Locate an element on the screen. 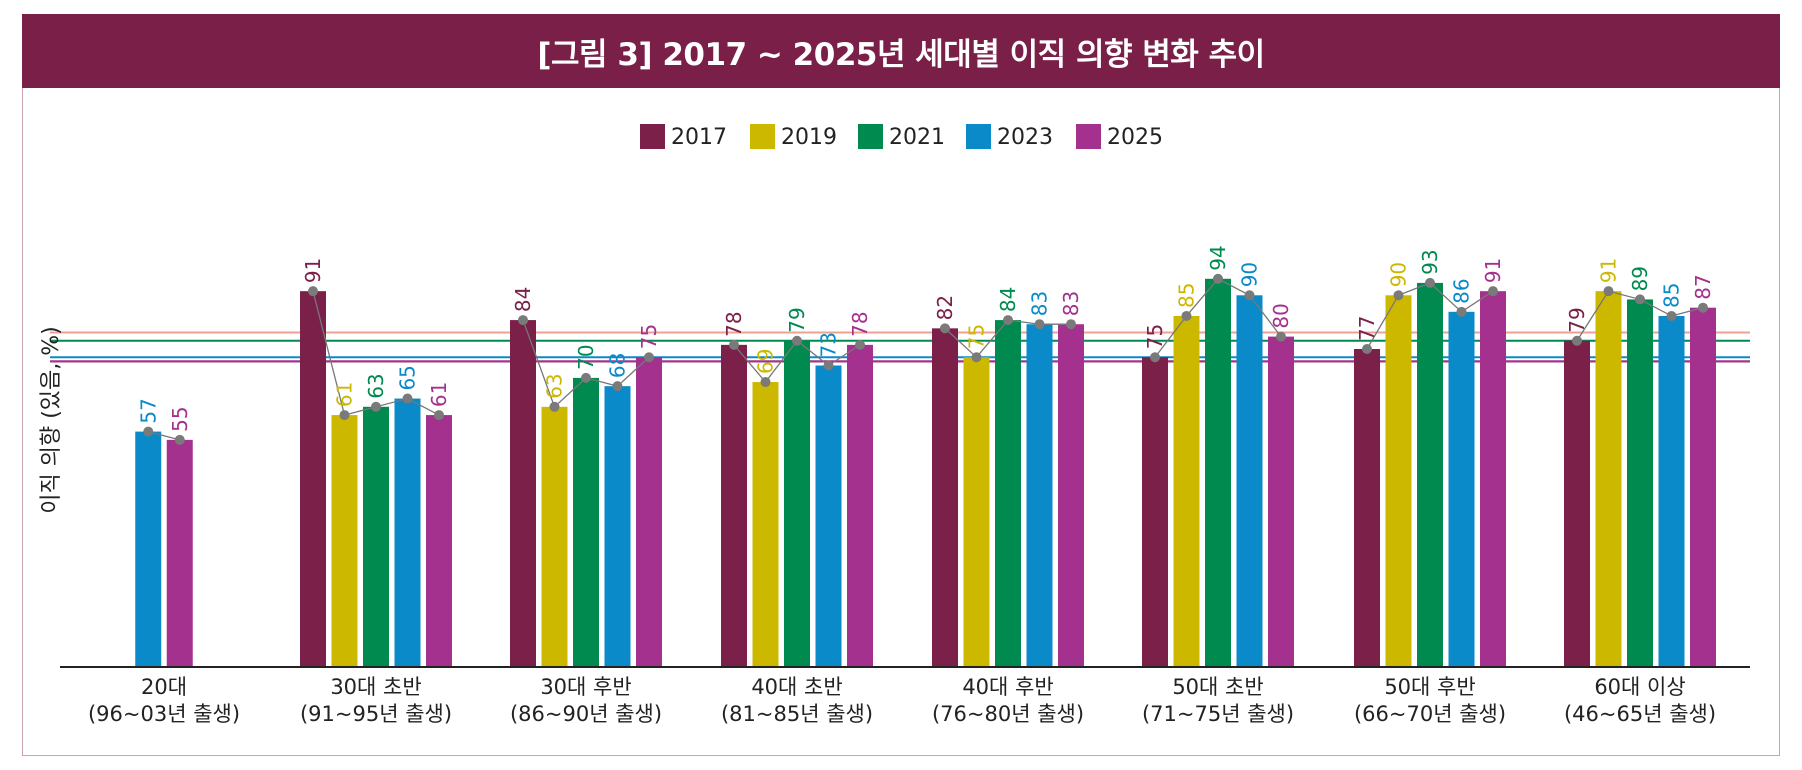 Image resolution: width=1802 pixels, height=770 pixels. data-label-2017-5: 75 is located at coordinates (1155, 336).